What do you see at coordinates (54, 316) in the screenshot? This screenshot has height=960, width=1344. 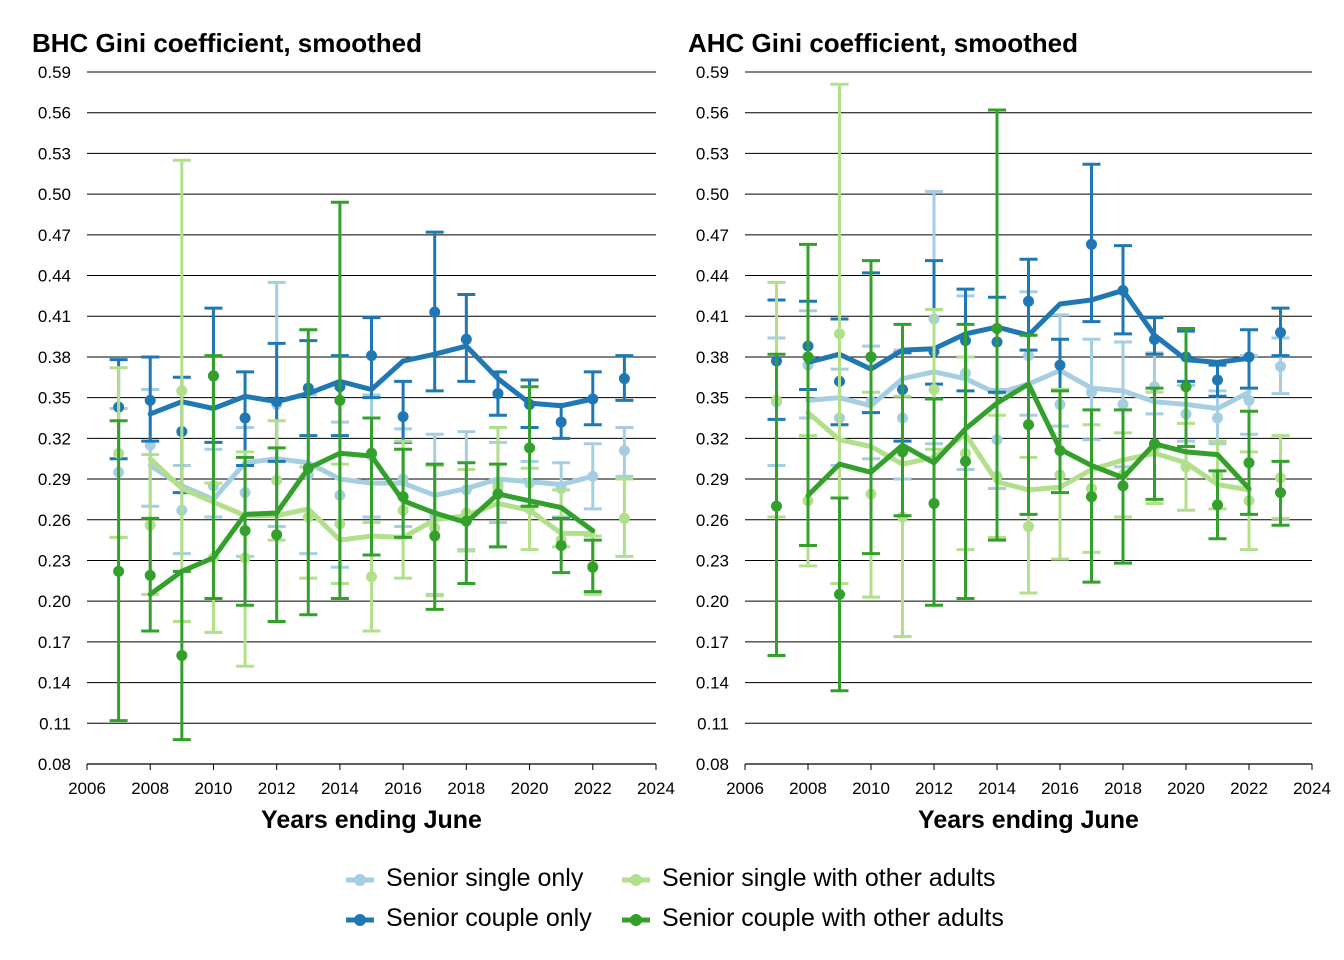 I see `bhc-y-tick-label: 0.41` at bounding box center [54, 316].